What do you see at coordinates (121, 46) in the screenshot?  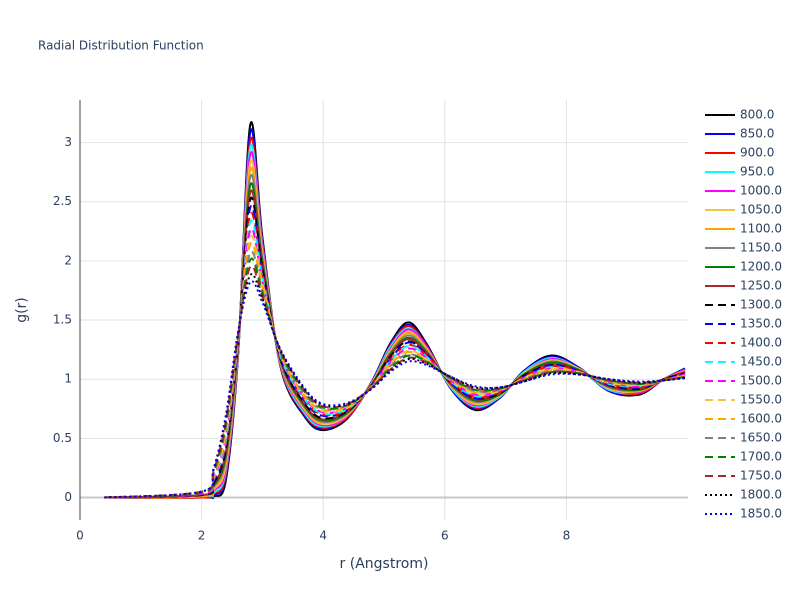 I see `chart-title: Radial Distribution Function` at bounding box center [121, 46].